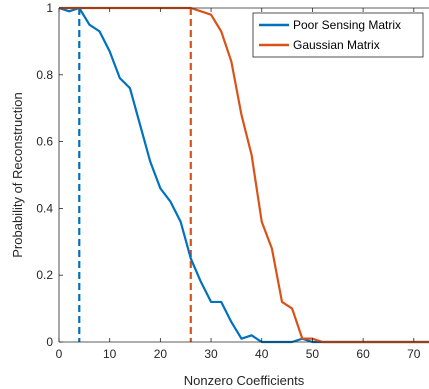 This screenshot has height=389, width=429. What do you see at coordinates (110, 354) in the screenshot?
I see `x-tick-label-1: 10` at bounding box center [110, 354].